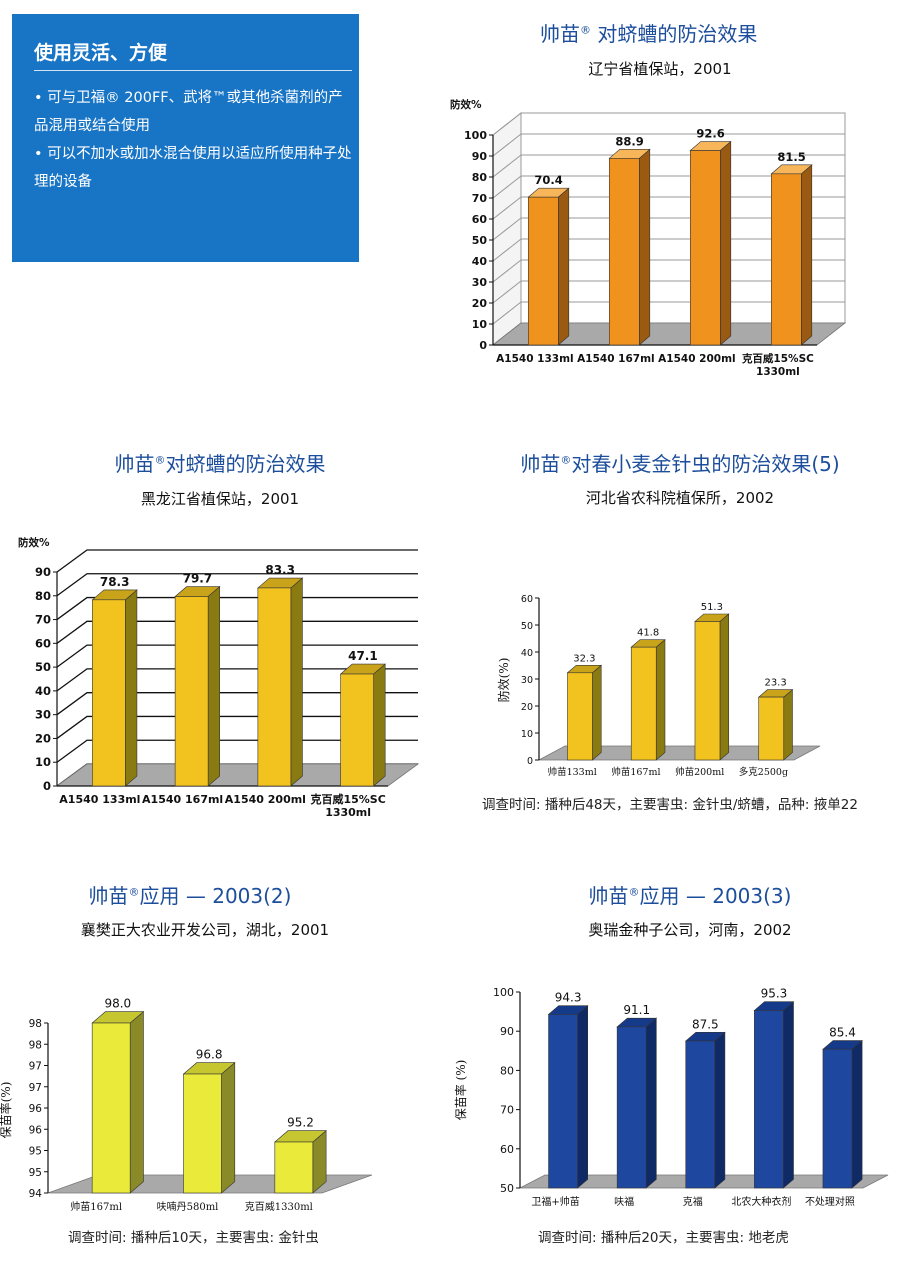 Image resolution: width=900 pixels, height=1266 pixels. What do you see at coordinates (548, 180) in the screenshot?
I see `data-label: 70.4` at bounding box center [548, 180].